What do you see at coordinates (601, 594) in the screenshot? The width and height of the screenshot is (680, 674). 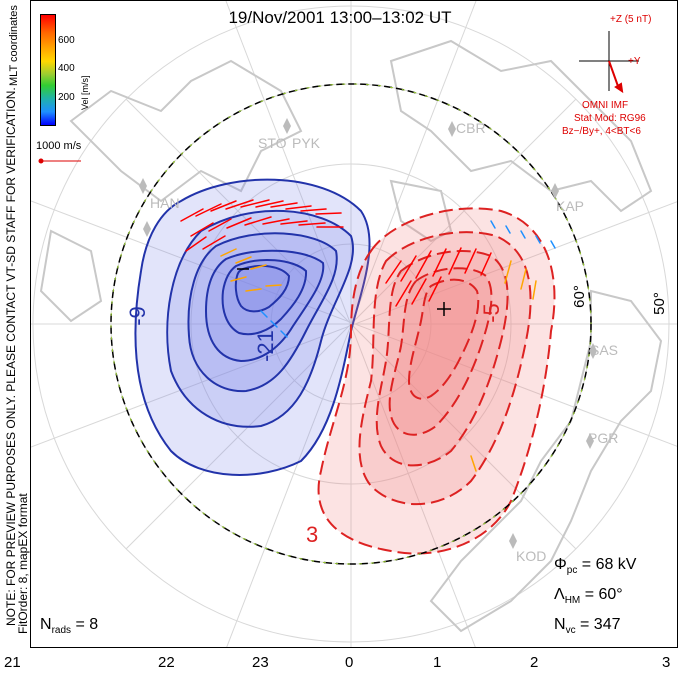 I see `lambda-value: = 60°` at bounding box center [601, 594].